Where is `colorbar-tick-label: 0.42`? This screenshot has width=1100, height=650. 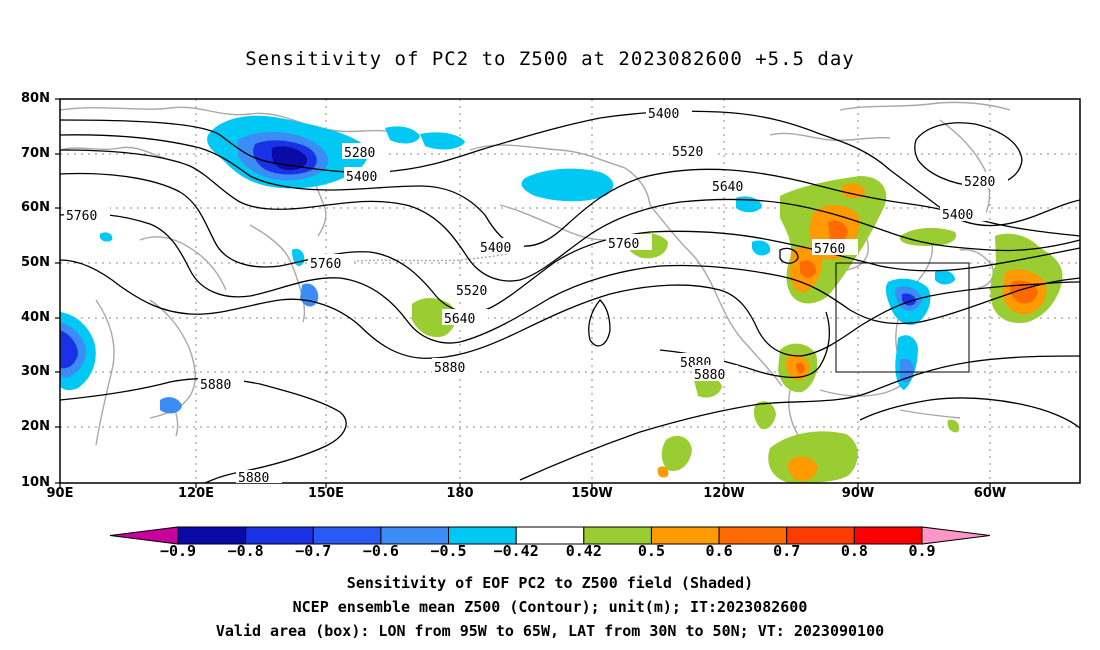
colorbar-tick-label: 0.42 is located at coordinates (583, 551).